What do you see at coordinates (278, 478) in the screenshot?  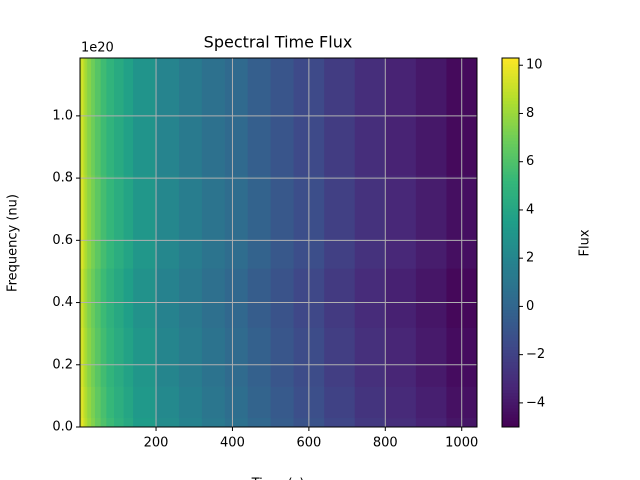 I see `x-axis-label: Time (s)` at bounding box center [278, 478].